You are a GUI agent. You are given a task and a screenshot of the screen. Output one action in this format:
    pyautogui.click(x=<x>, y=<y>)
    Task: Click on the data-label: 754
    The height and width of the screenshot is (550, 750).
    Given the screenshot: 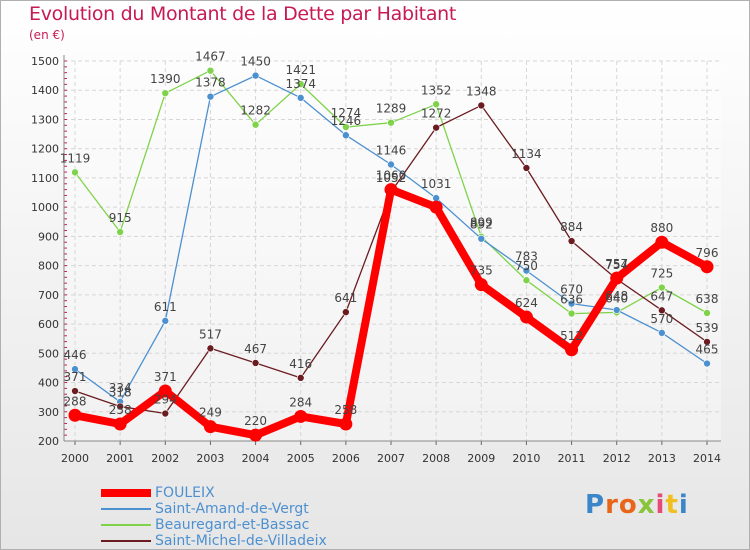 What is the action you would take?
    pyautogui.click(x=616, y=265)
    